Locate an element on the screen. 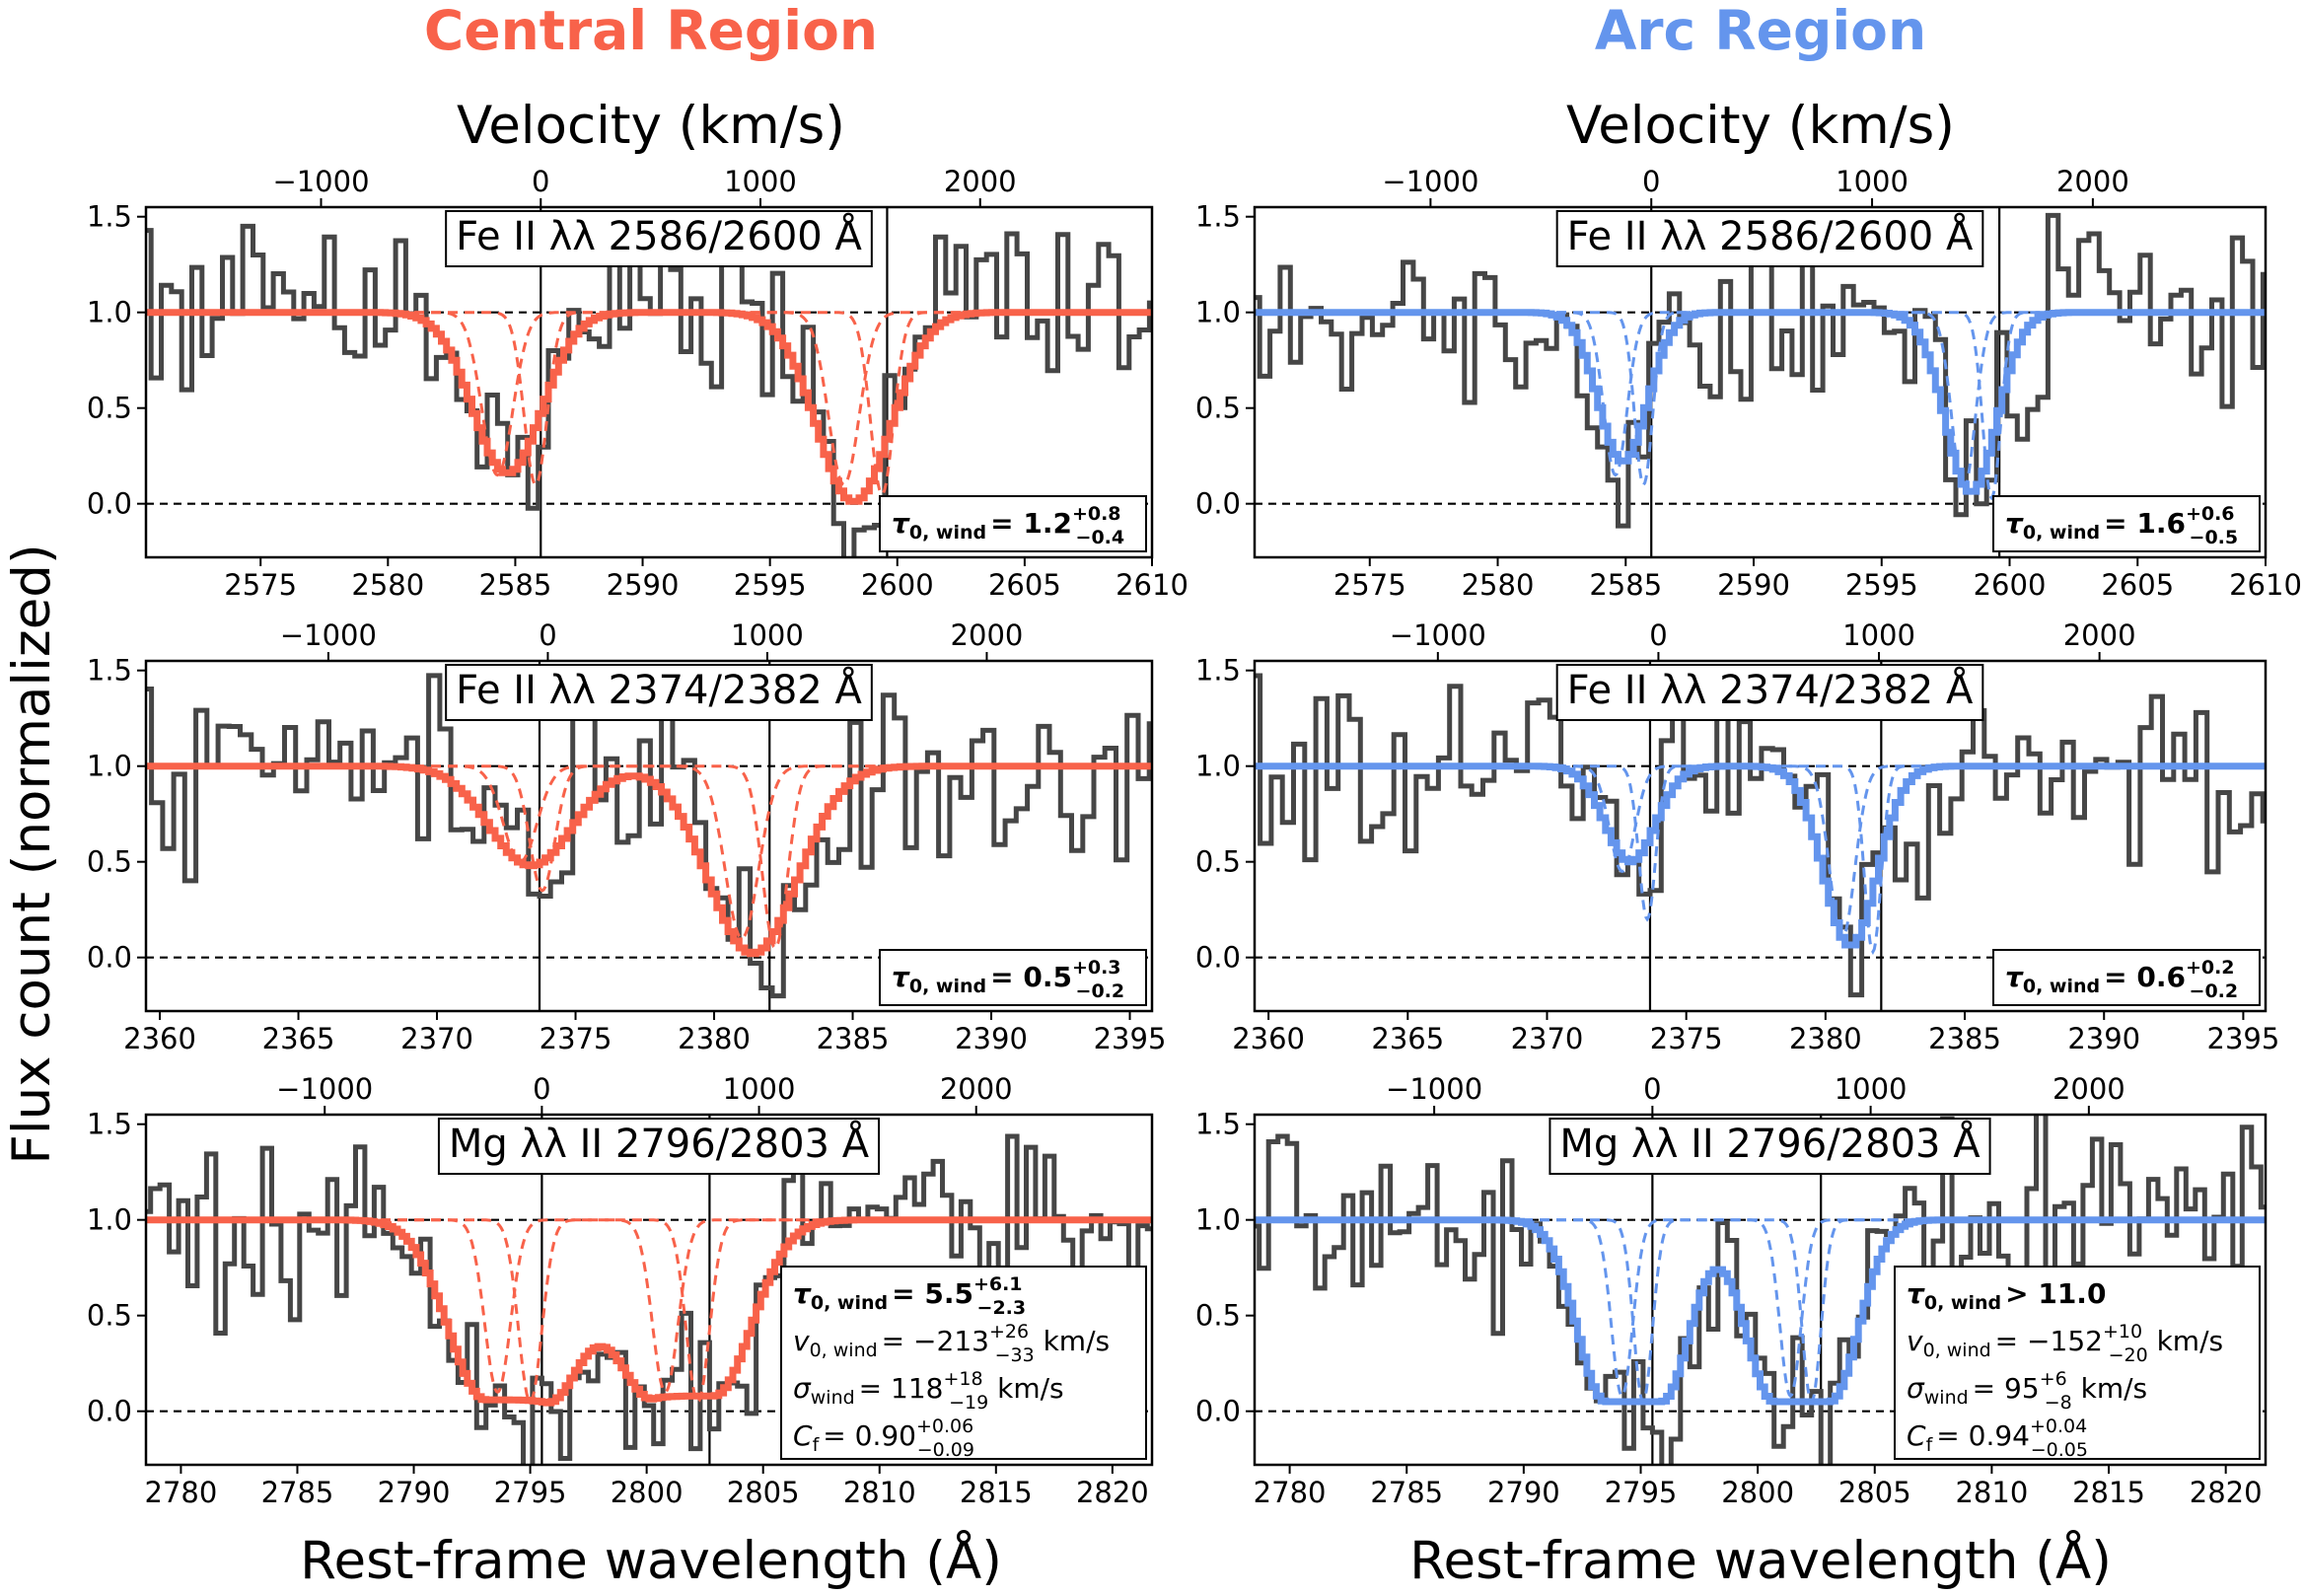 The height and width of the screenshot is (1596, 2305). fit-parameters: τ0, wind = 1.2+0.8 −0.4 is located at coordinates (1013, 523).